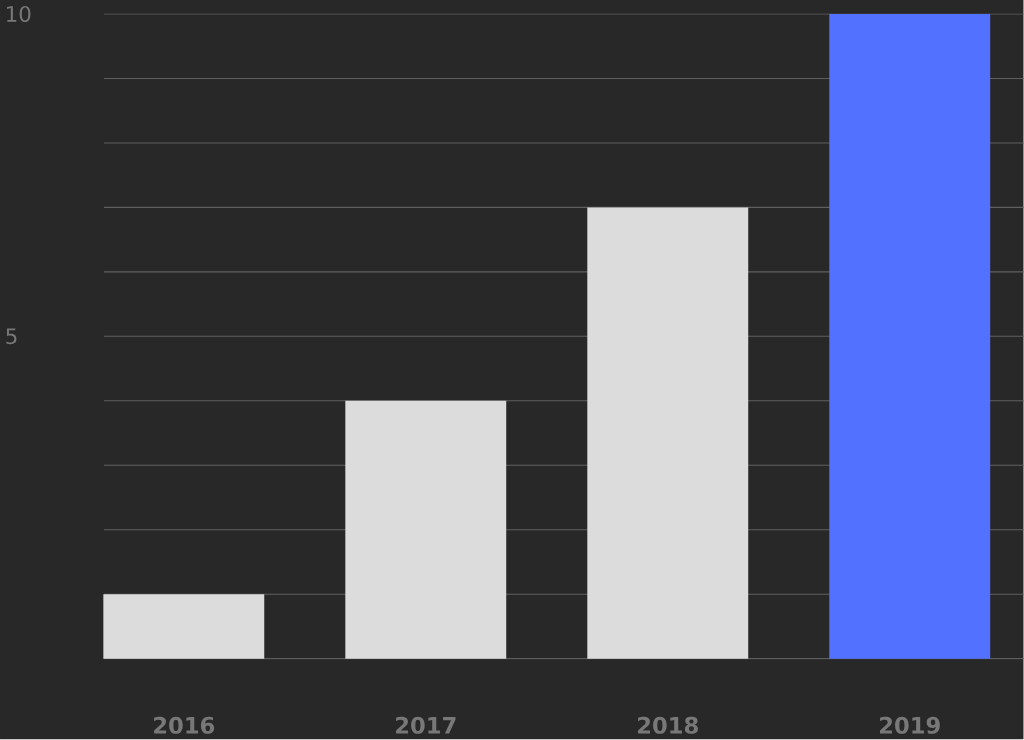 Image resolution: width=1024 pixels, height=740 pixels. Describe the element at coordinates (910, 725) in the screenshot. I see `x-tick-label: 2019` at that location.